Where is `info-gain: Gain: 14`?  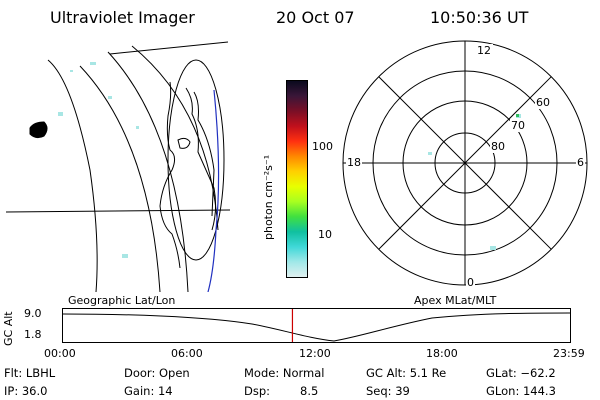 info-gain: Gain: 14 is located at coordinates (148, 391).